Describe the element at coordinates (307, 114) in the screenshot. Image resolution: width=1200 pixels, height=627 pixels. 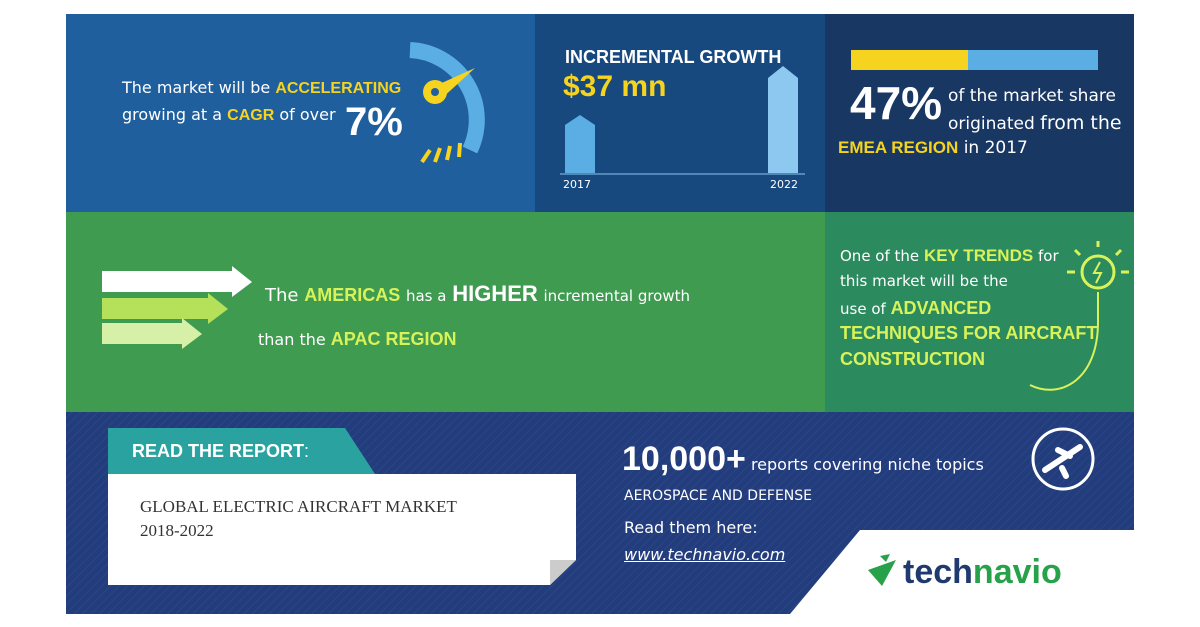
I see `text: of over` at that location.